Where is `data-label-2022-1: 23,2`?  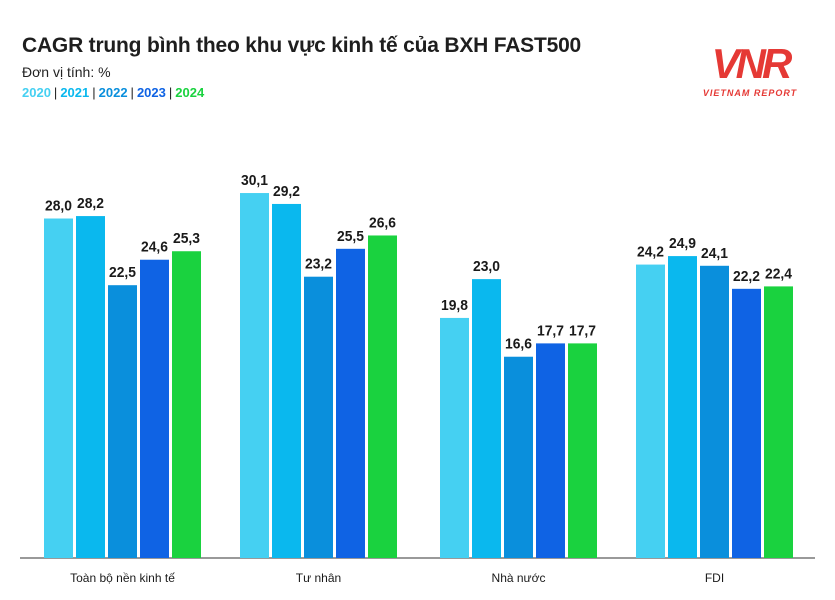
data-label-2022-1: 23,2 is located at coordinates (318, 264).